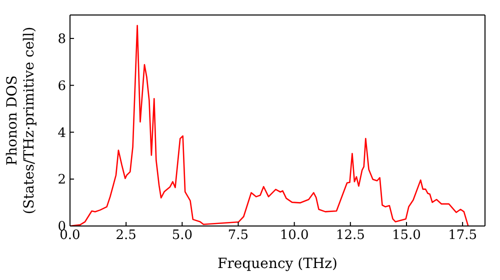  What do you see at coordinates (294, 236) in the screenshot?
I see `x-tick-label: 10.0` at bounding box center [294, 236].